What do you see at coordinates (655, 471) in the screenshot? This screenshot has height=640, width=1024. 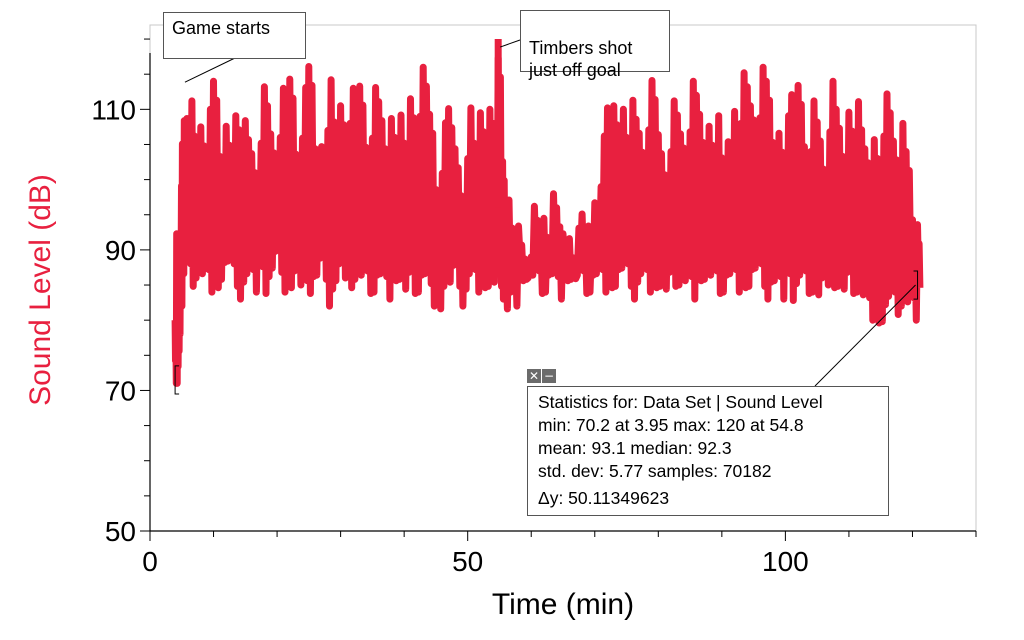 I see `stats-stddev-samples: std. dev: 5.77 samples: 70182` at bounding box center [655, 471].